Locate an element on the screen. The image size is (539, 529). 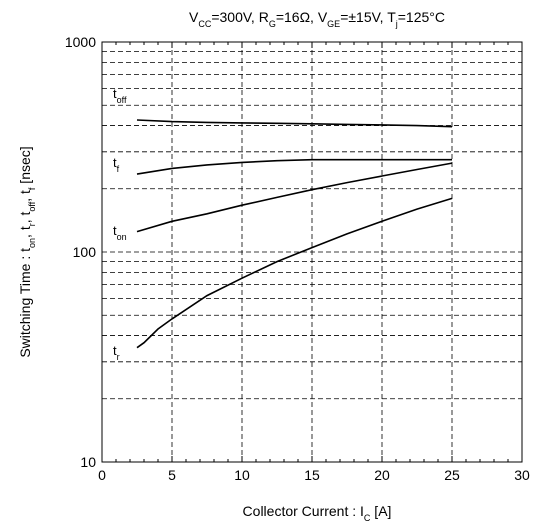
x-axis-label: Collector Current : IC [A] is located at coordinates (317, 513).